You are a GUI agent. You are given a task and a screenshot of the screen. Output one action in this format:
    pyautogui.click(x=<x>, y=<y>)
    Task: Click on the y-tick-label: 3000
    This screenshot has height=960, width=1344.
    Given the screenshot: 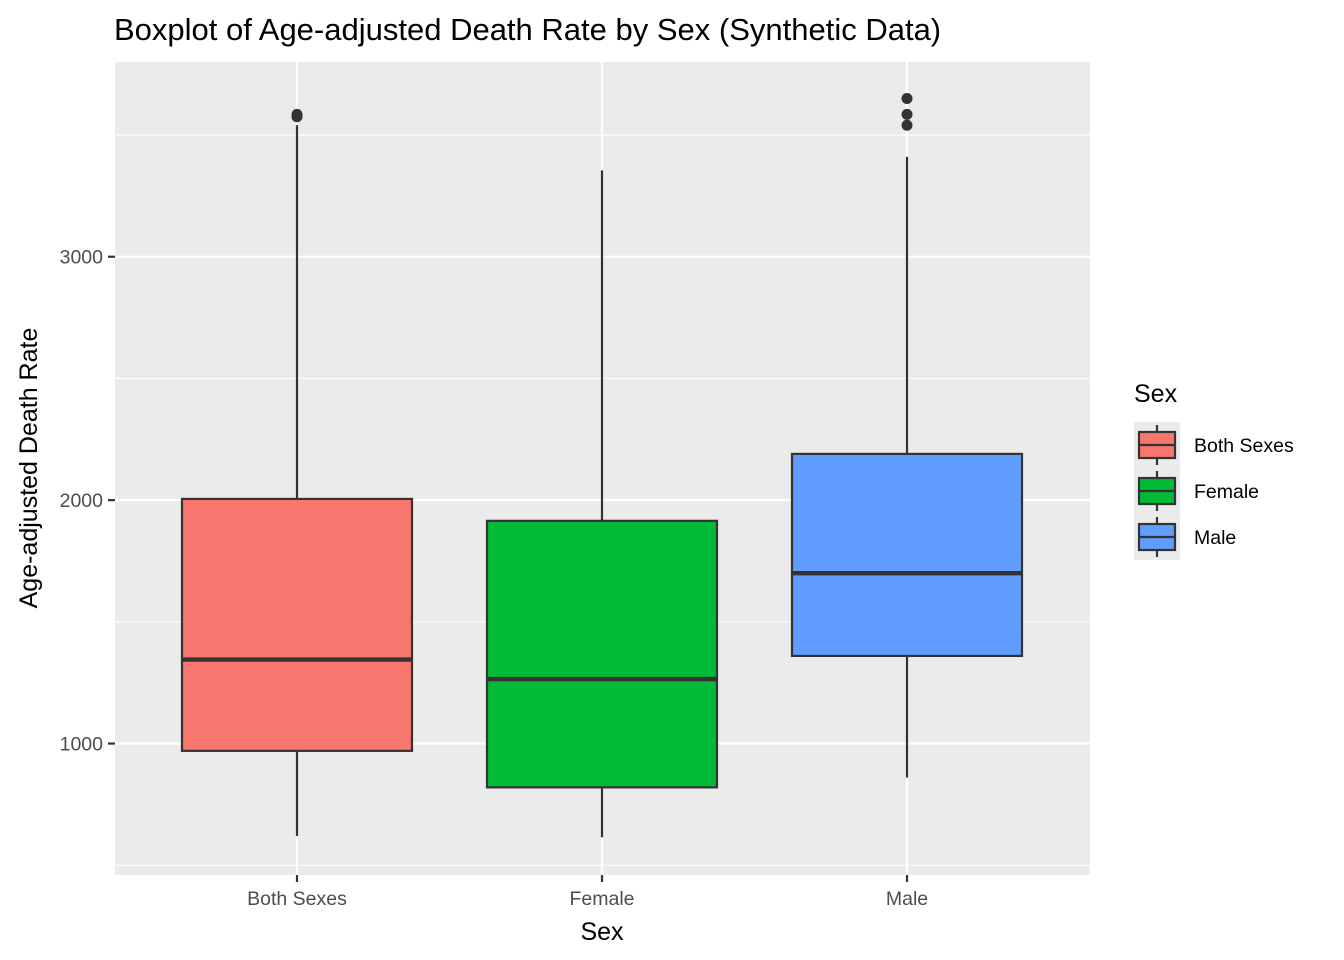 What is the action you would take?
    pyautogui.click(x=82, y=258)
    